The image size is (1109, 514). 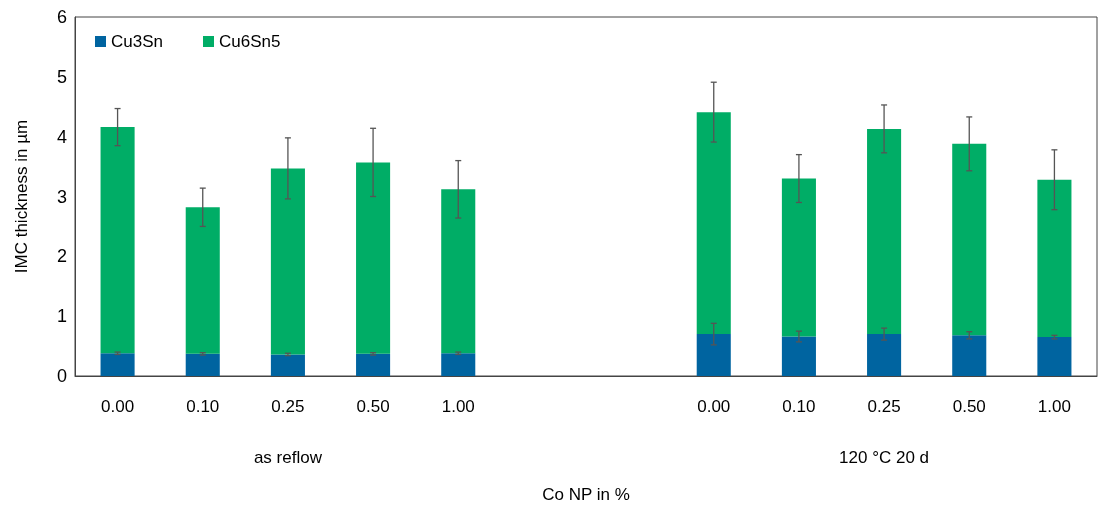 What do you see at coordinates (61, 76) in the screenshot?
I see `y-tick-label: 5` at bounding box center [61, 76].